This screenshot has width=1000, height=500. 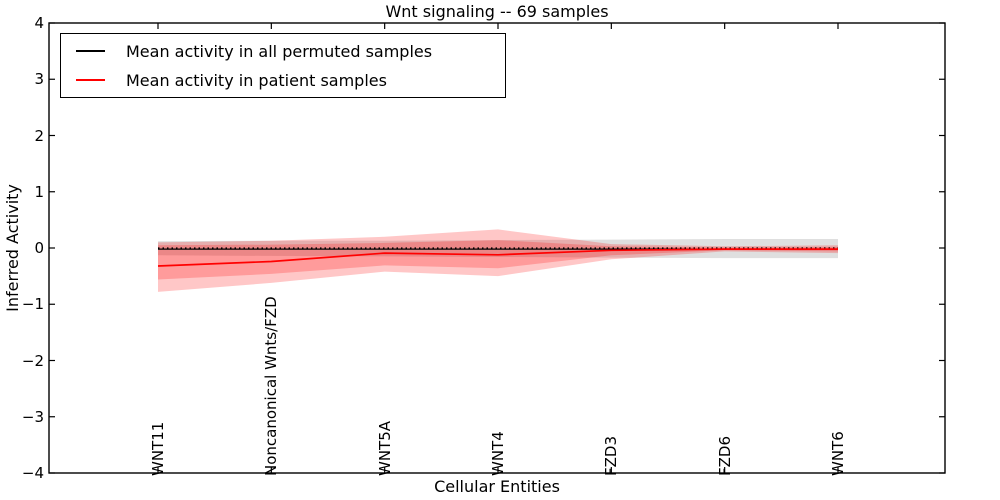 What do you see at coordinates (271, 386) in the screenshot?
I see `x-tick-label: Noncanonical Wnts/FZD` at bounding box center [271, 386].